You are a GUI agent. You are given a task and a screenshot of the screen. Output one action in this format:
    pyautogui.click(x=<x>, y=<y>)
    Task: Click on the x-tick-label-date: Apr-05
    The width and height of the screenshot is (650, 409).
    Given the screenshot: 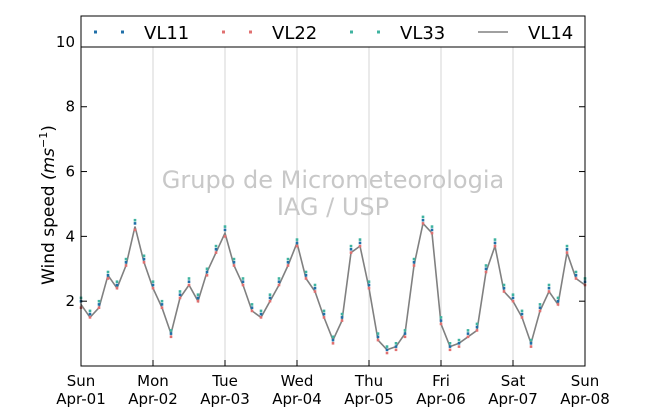 What is the action you would take?
    pyautogui.click(x=369, y=399)
    